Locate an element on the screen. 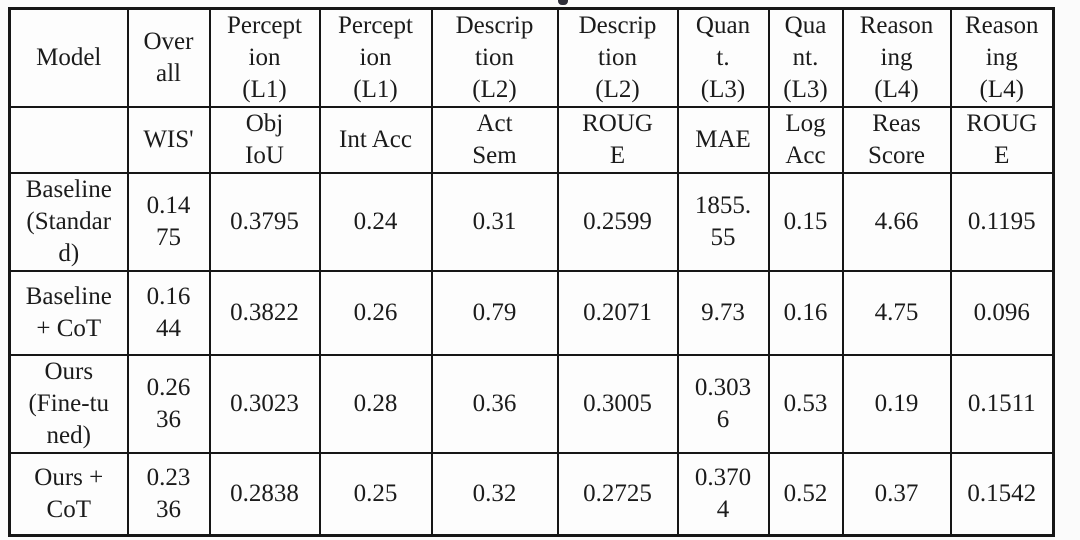 The width and height of the screenshot is (1080, 540). cropped-caption-fragment is located at coordinates (563, 2).